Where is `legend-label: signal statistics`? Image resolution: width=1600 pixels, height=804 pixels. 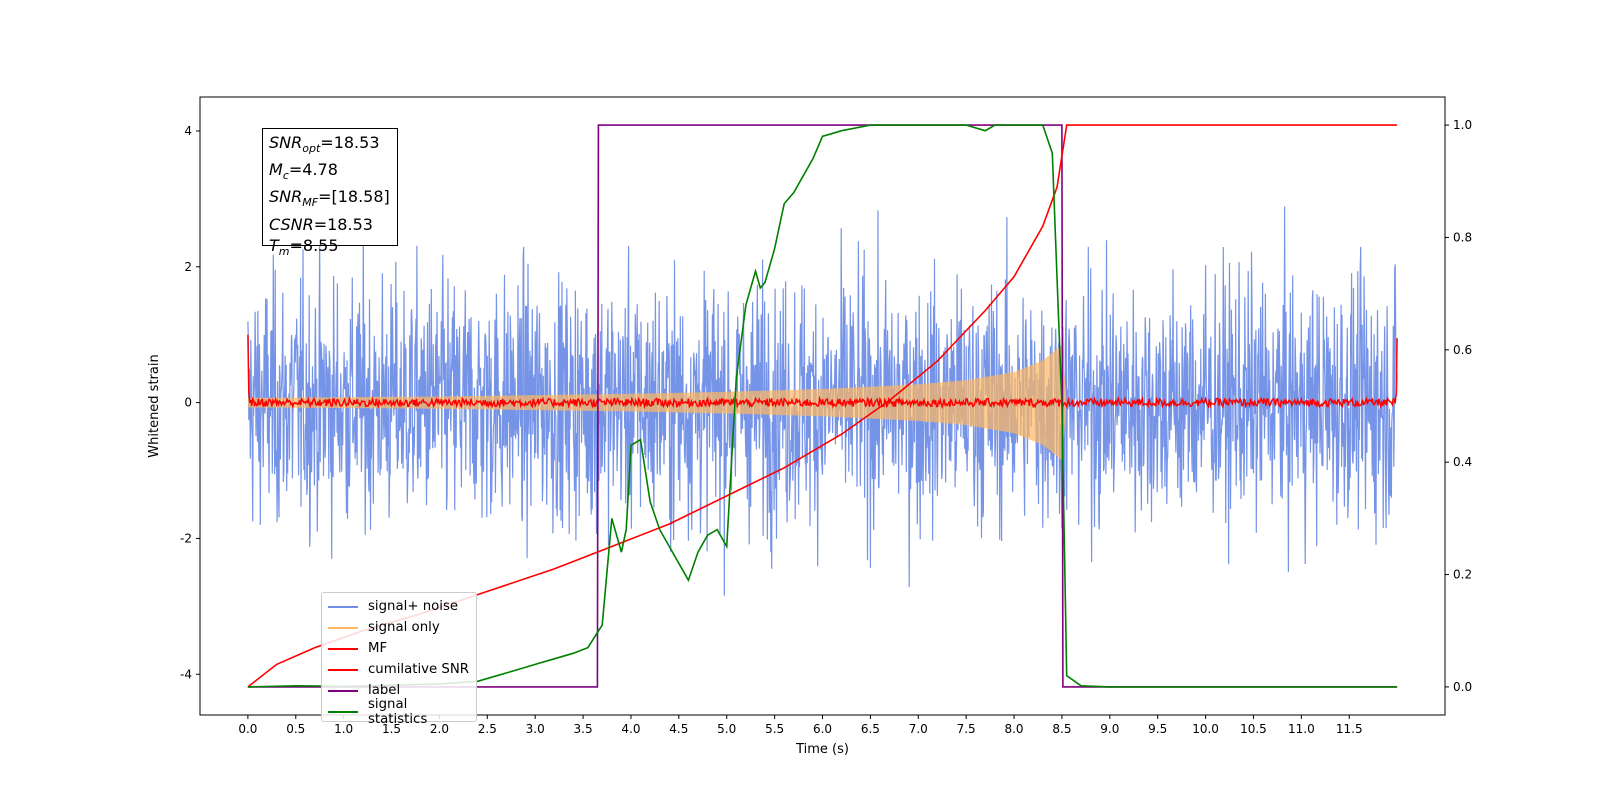 legend-label: signal statistics is located at coordinates (398, 711).